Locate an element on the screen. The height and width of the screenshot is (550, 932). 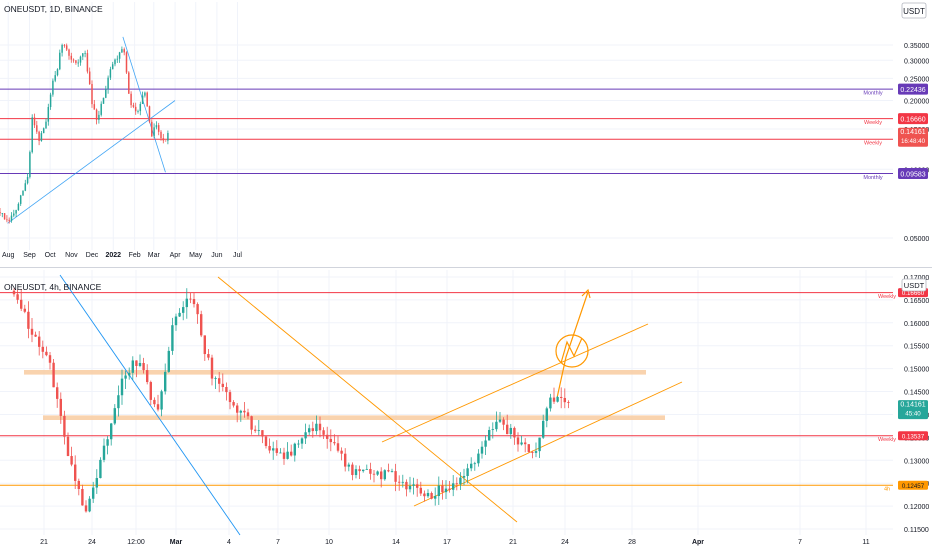
top-candles is located at coordinates (84, 133).